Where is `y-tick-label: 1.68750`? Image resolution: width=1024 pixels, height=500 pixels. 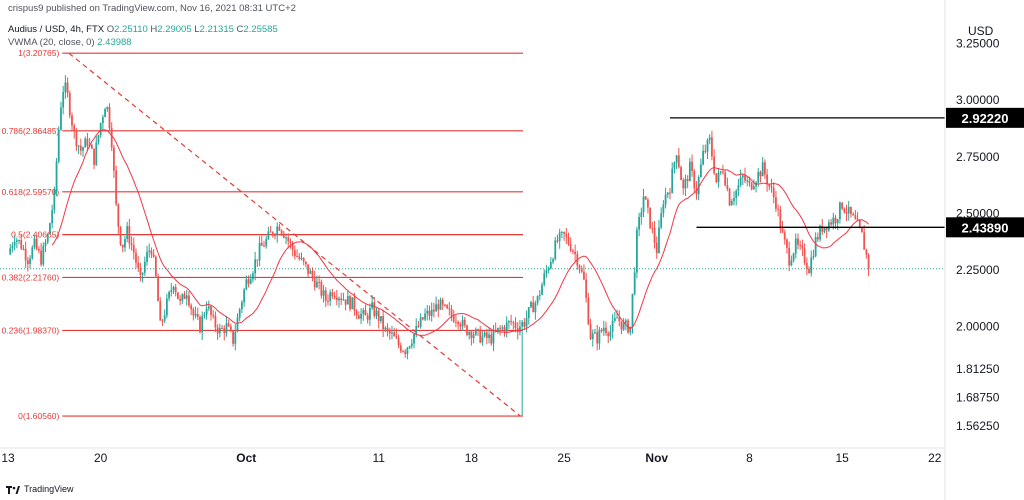
y-tick-label: 1.68750 is located at coordinates (978, 398).